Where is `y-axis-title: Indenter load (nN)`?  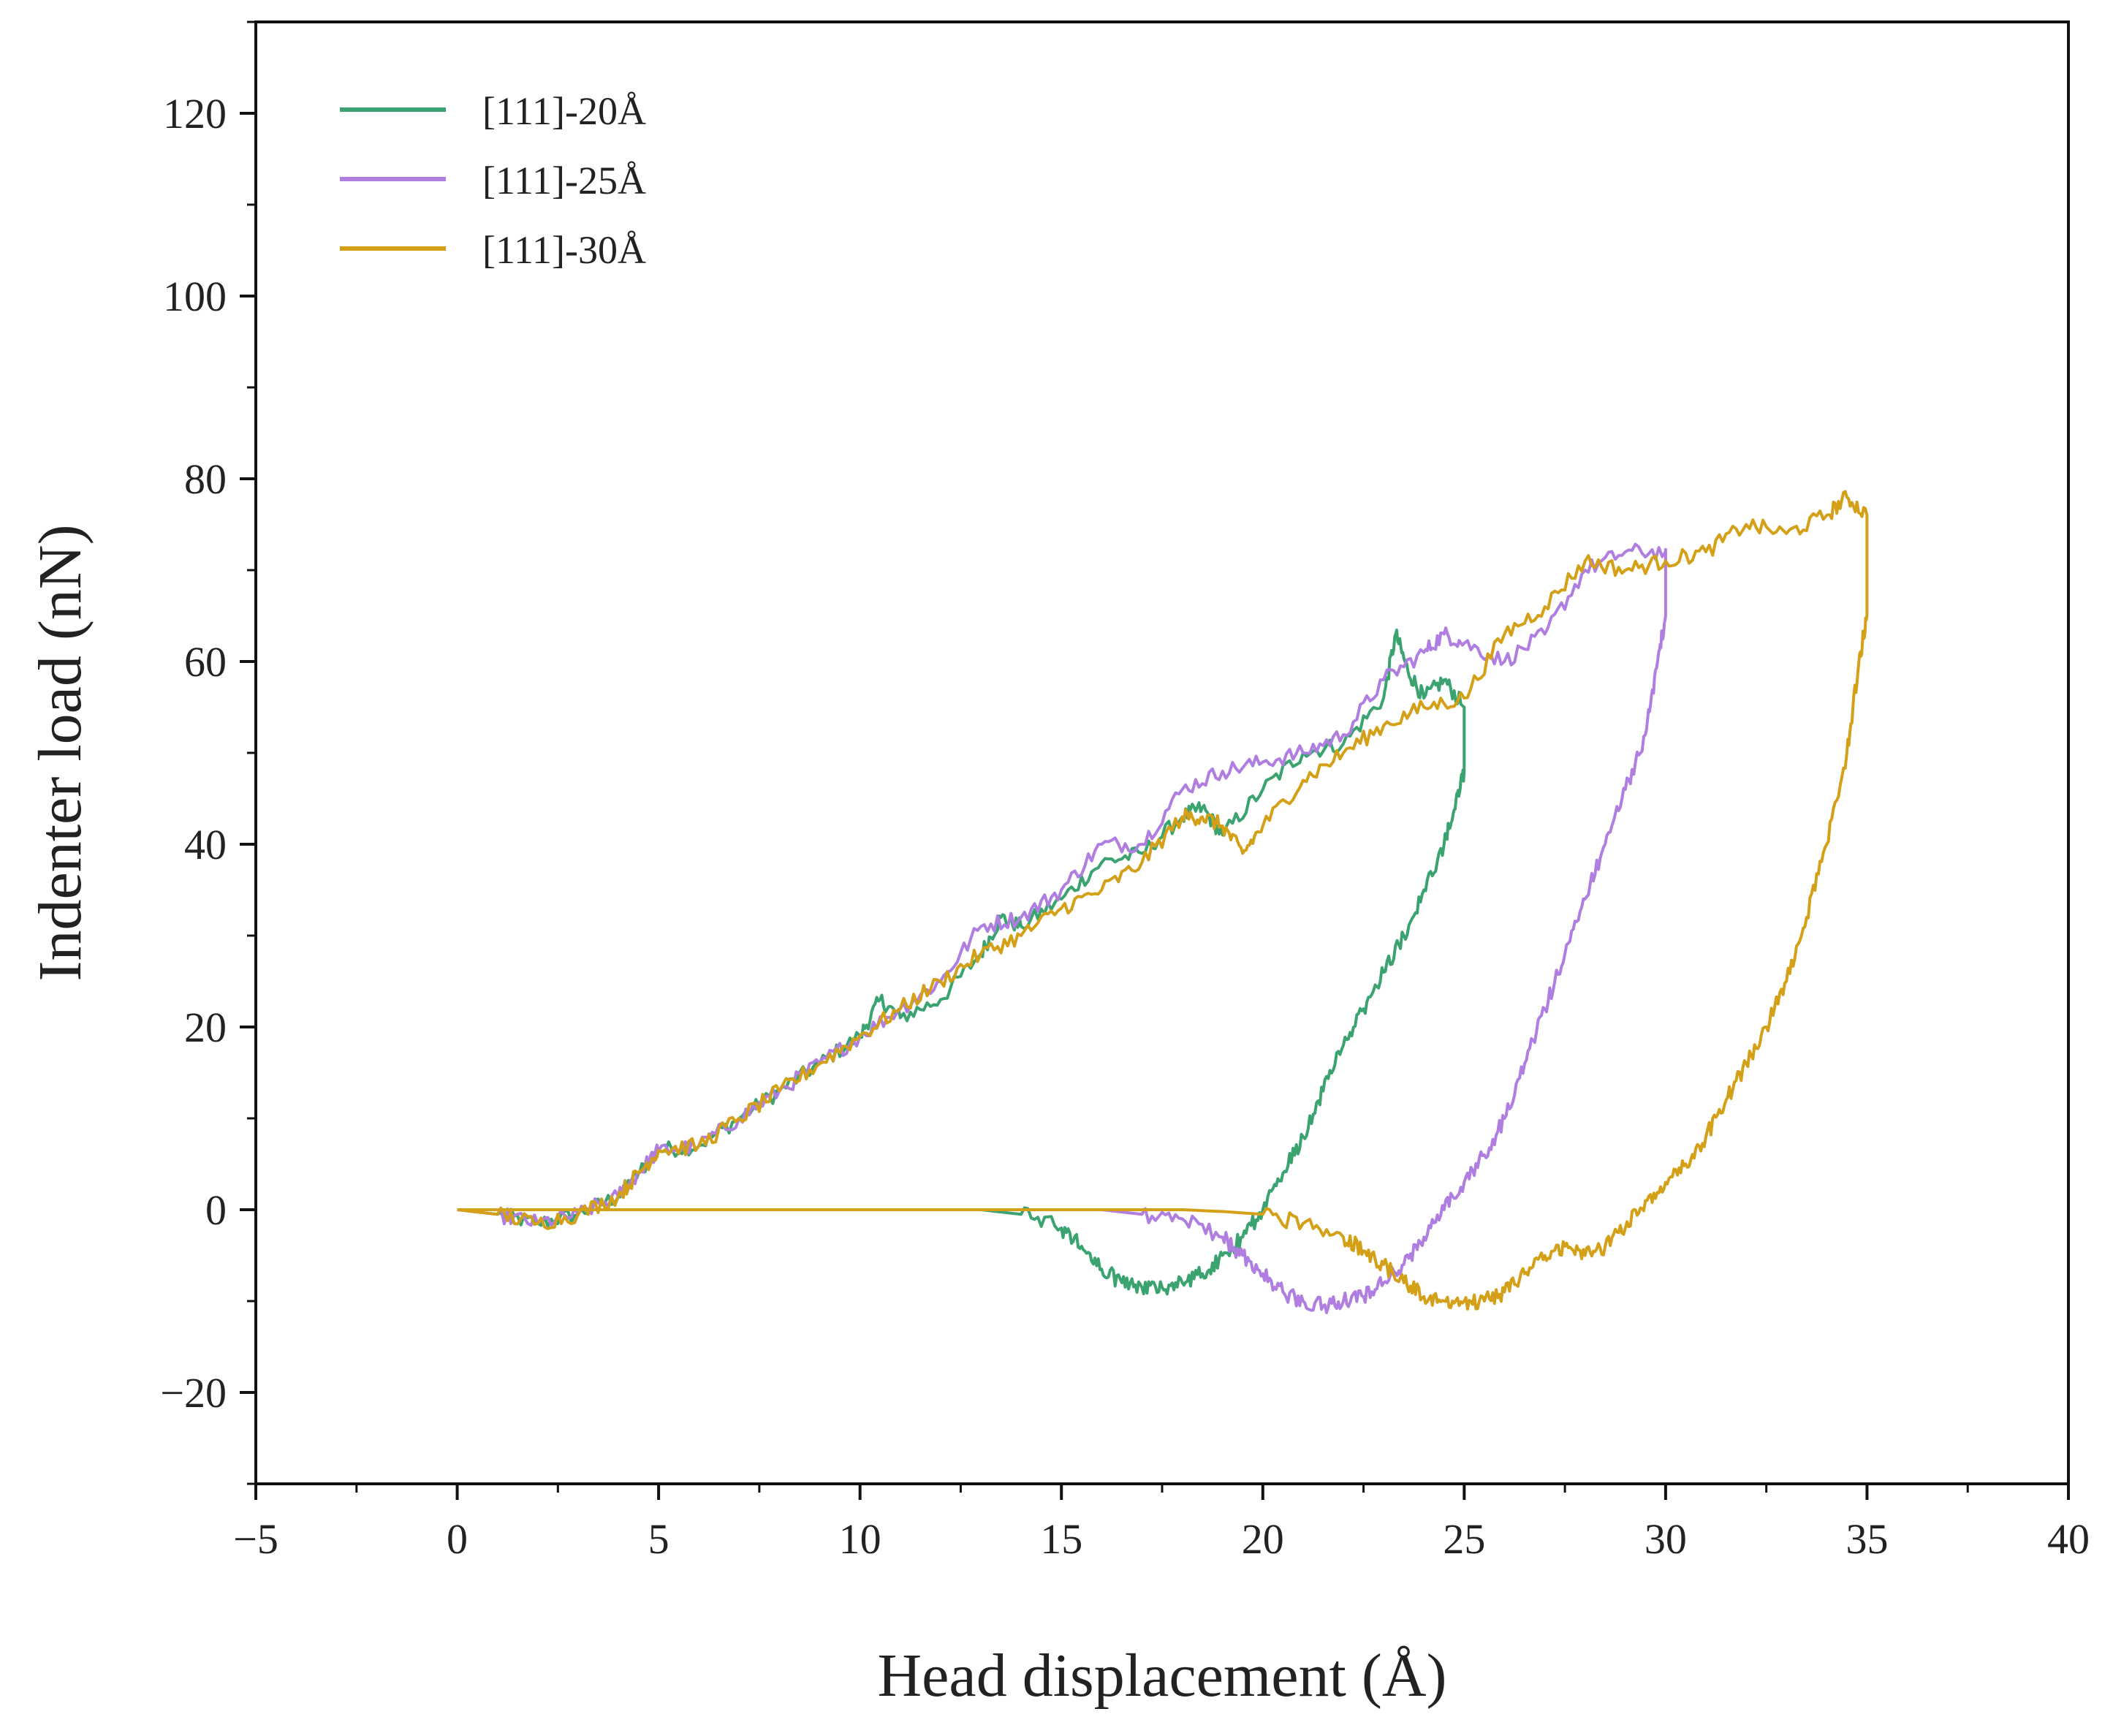
y-axis-title: Indenter load (nN) is located at coordinates (60, 752).